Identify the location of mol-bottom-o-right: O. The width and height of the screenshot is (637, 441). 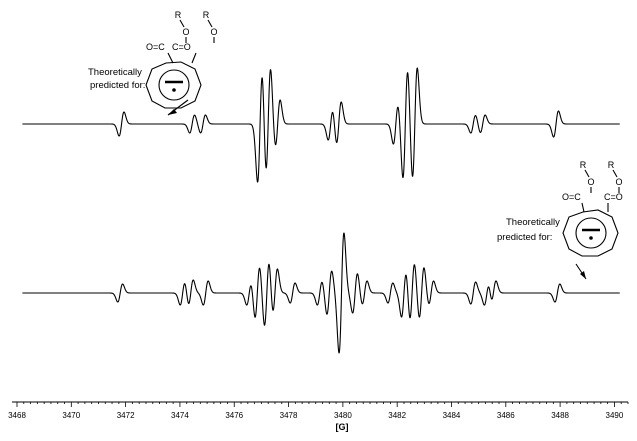
(618, 182).